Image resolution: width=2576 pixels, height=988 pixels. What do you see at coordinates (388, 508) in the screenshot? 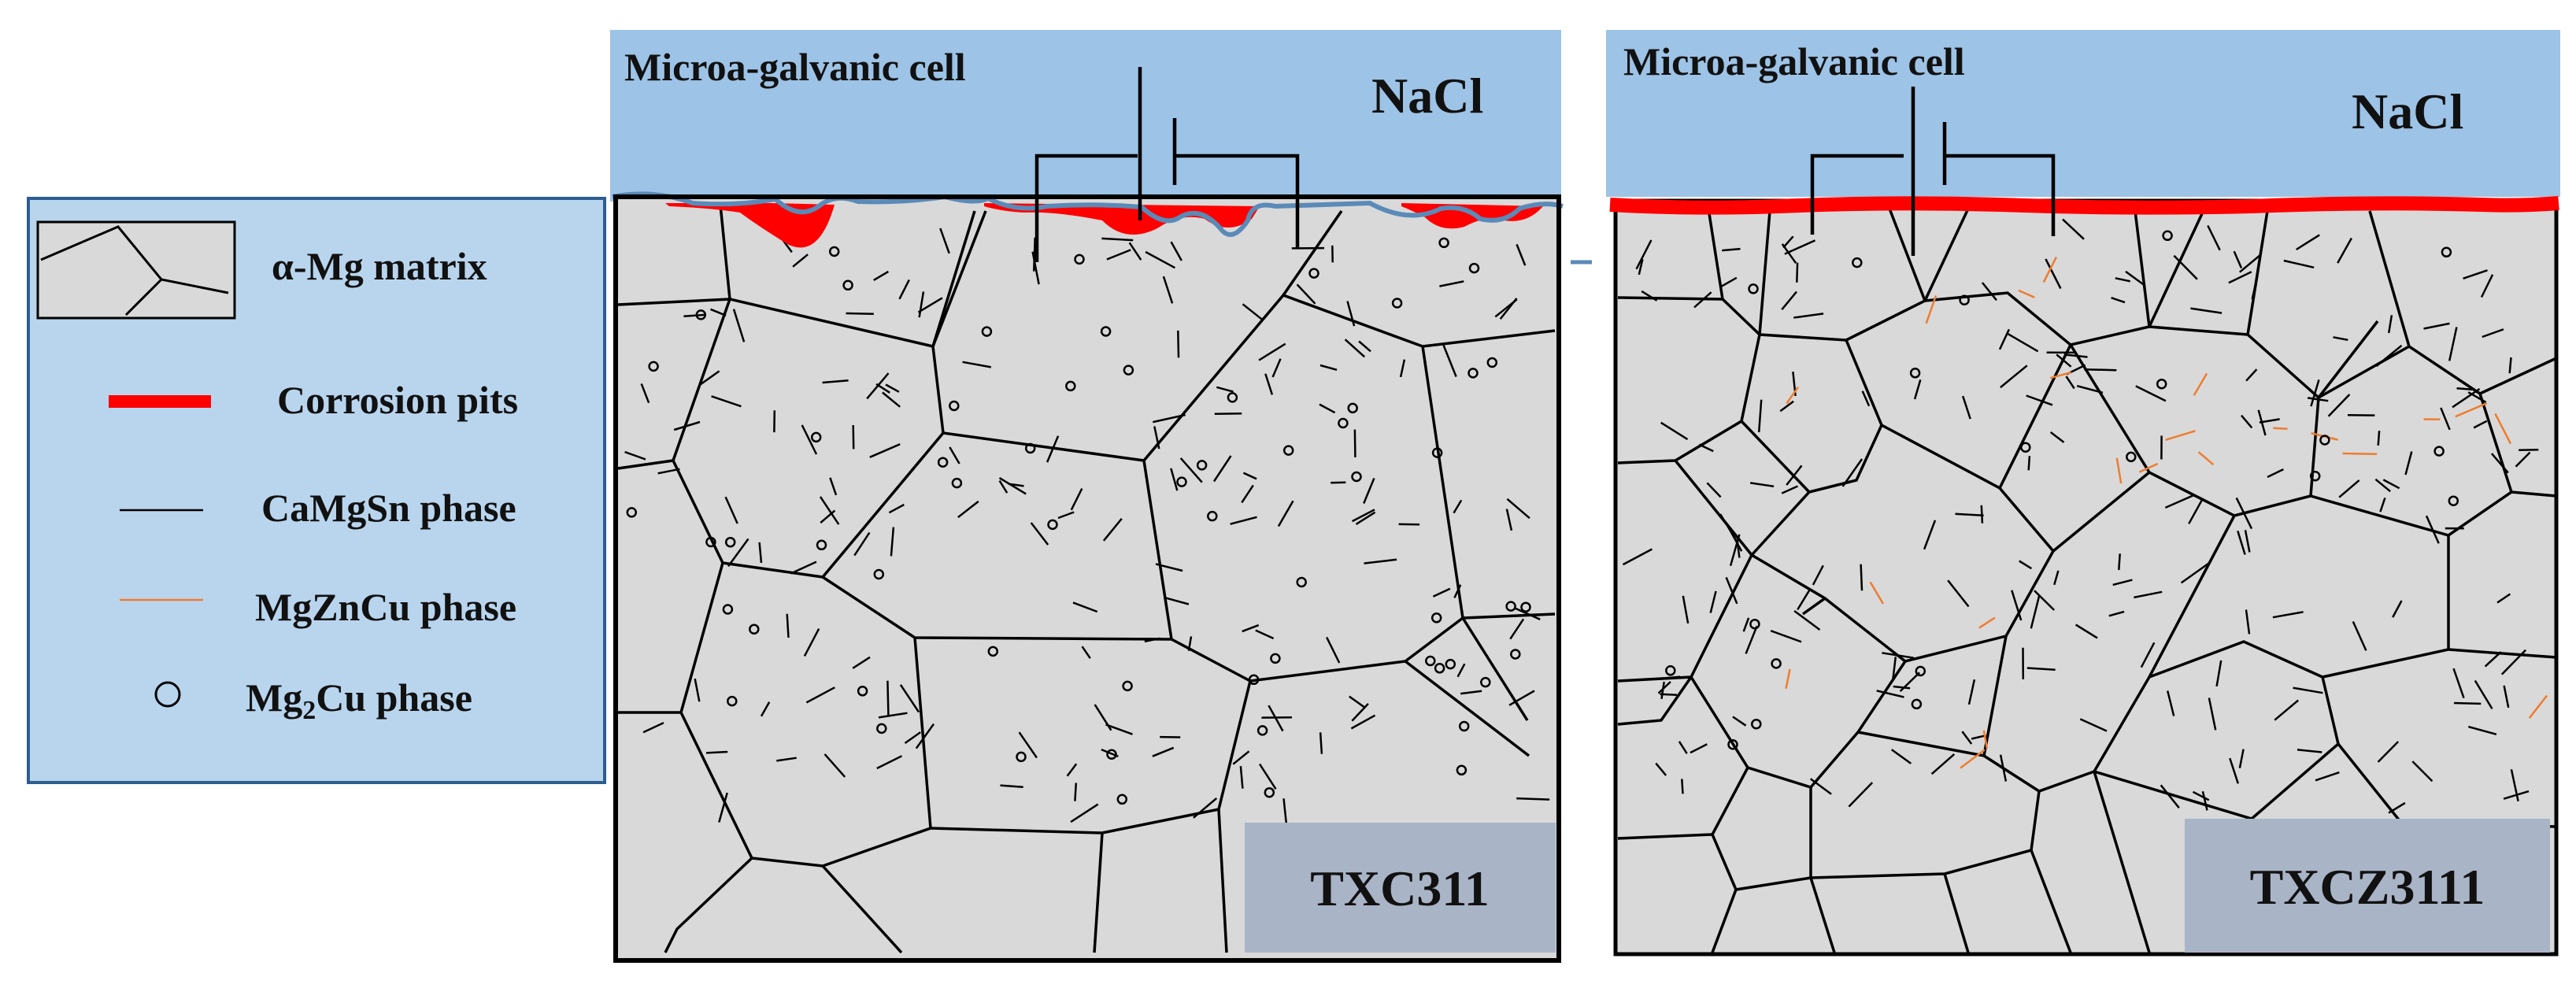
I see `legend-label-camgsn: CaMgSn phase` at bounding box center [388, 508].